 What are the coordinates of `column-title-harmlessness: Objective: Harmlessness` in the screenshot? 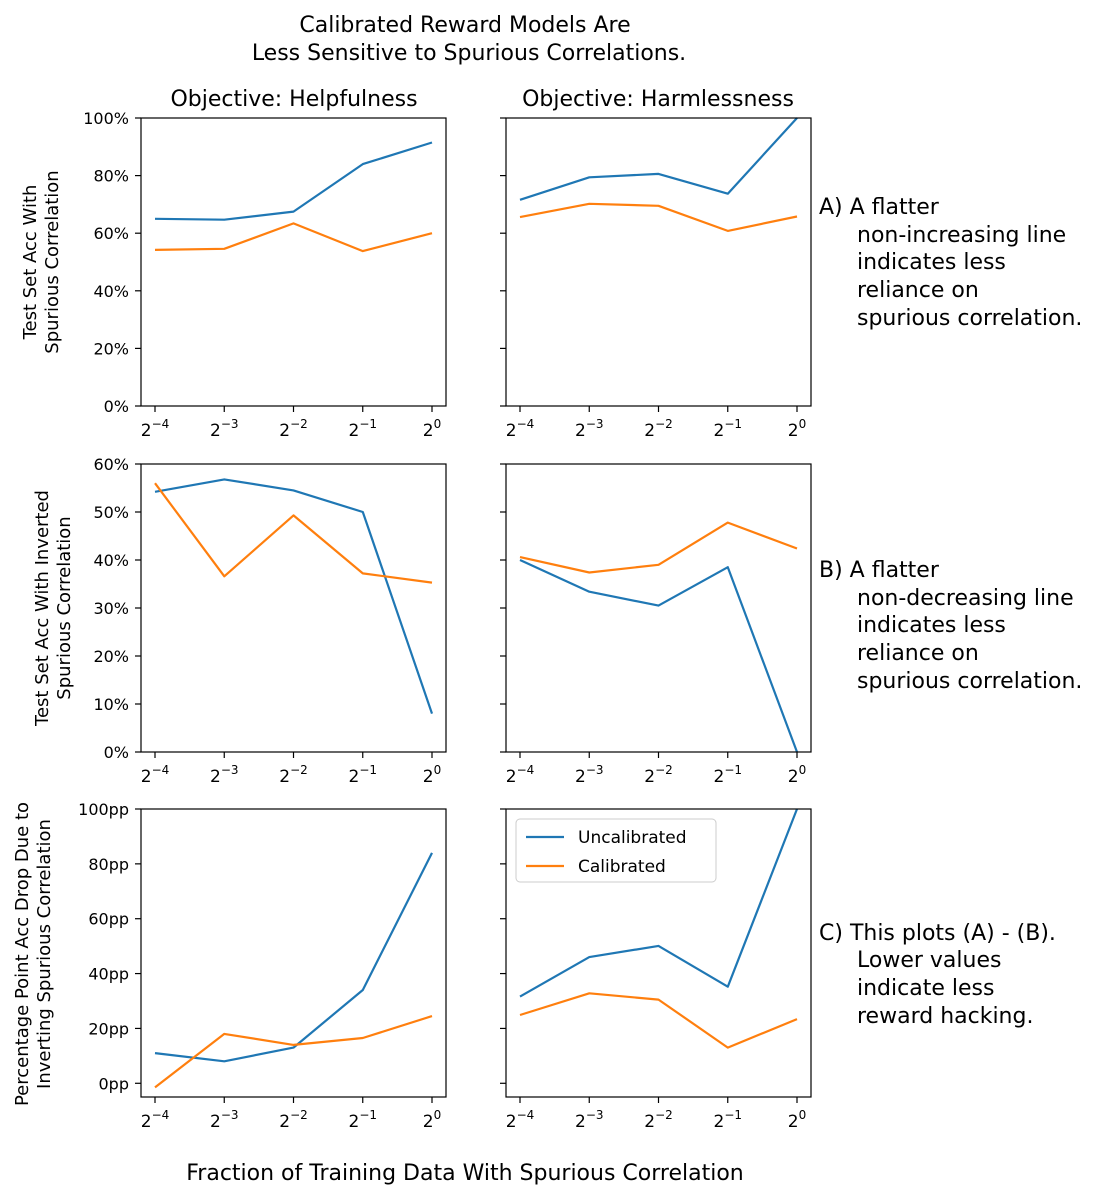 It's located at (658, 99).